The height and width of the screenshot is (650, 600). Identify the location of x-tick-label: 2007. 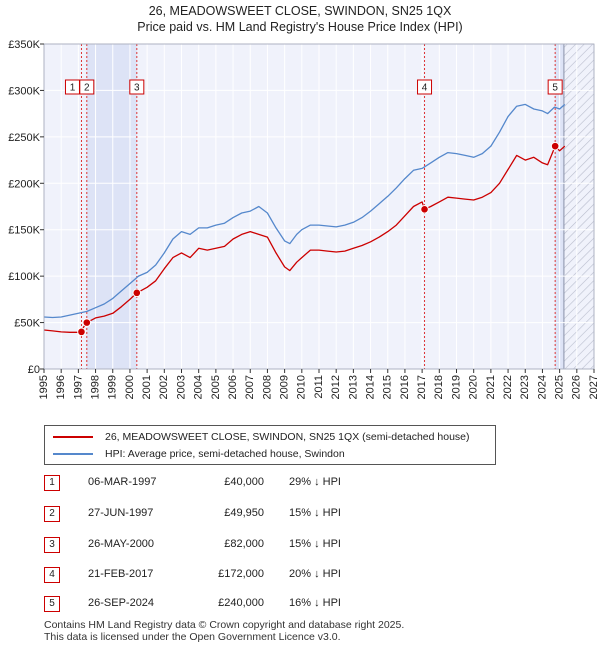
(250, 387).